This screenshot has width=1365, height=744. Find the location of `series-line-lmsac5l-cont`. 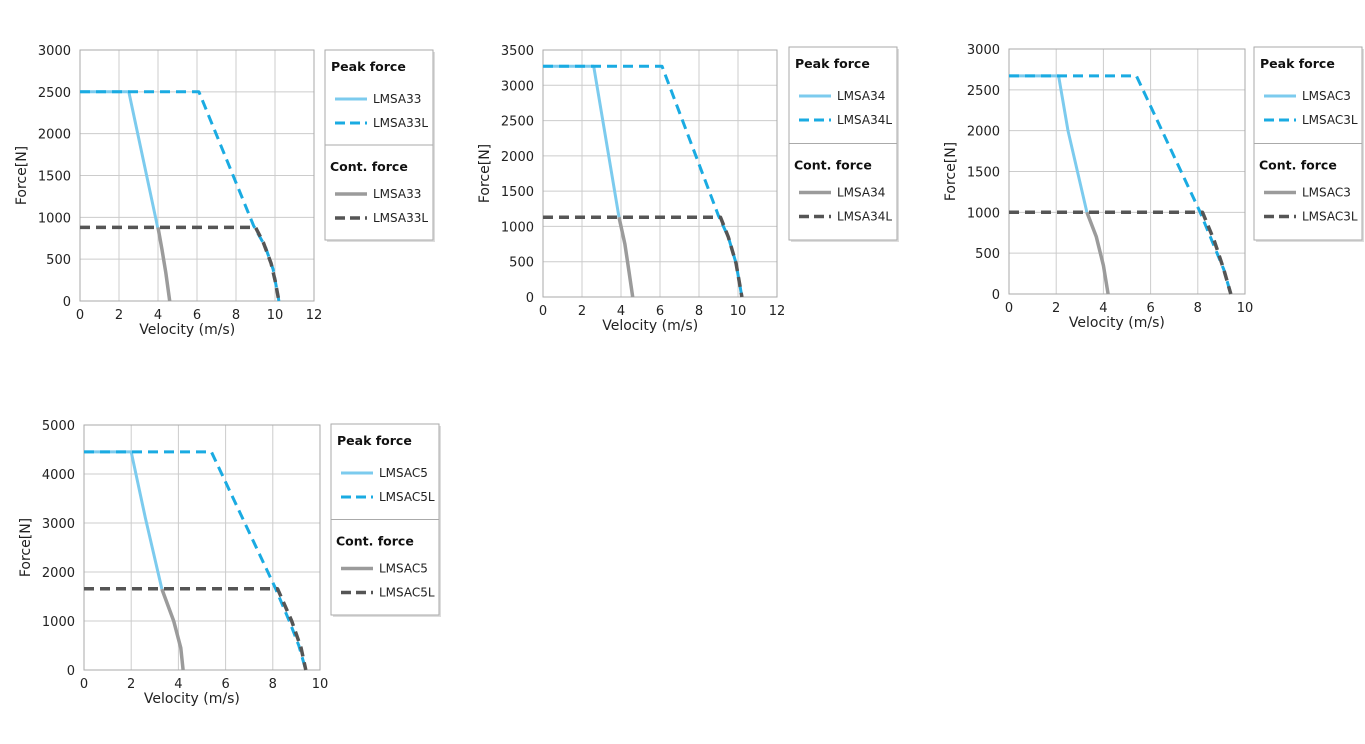

series-line-lmsac5l-cont is located at coordinates (196, 628).